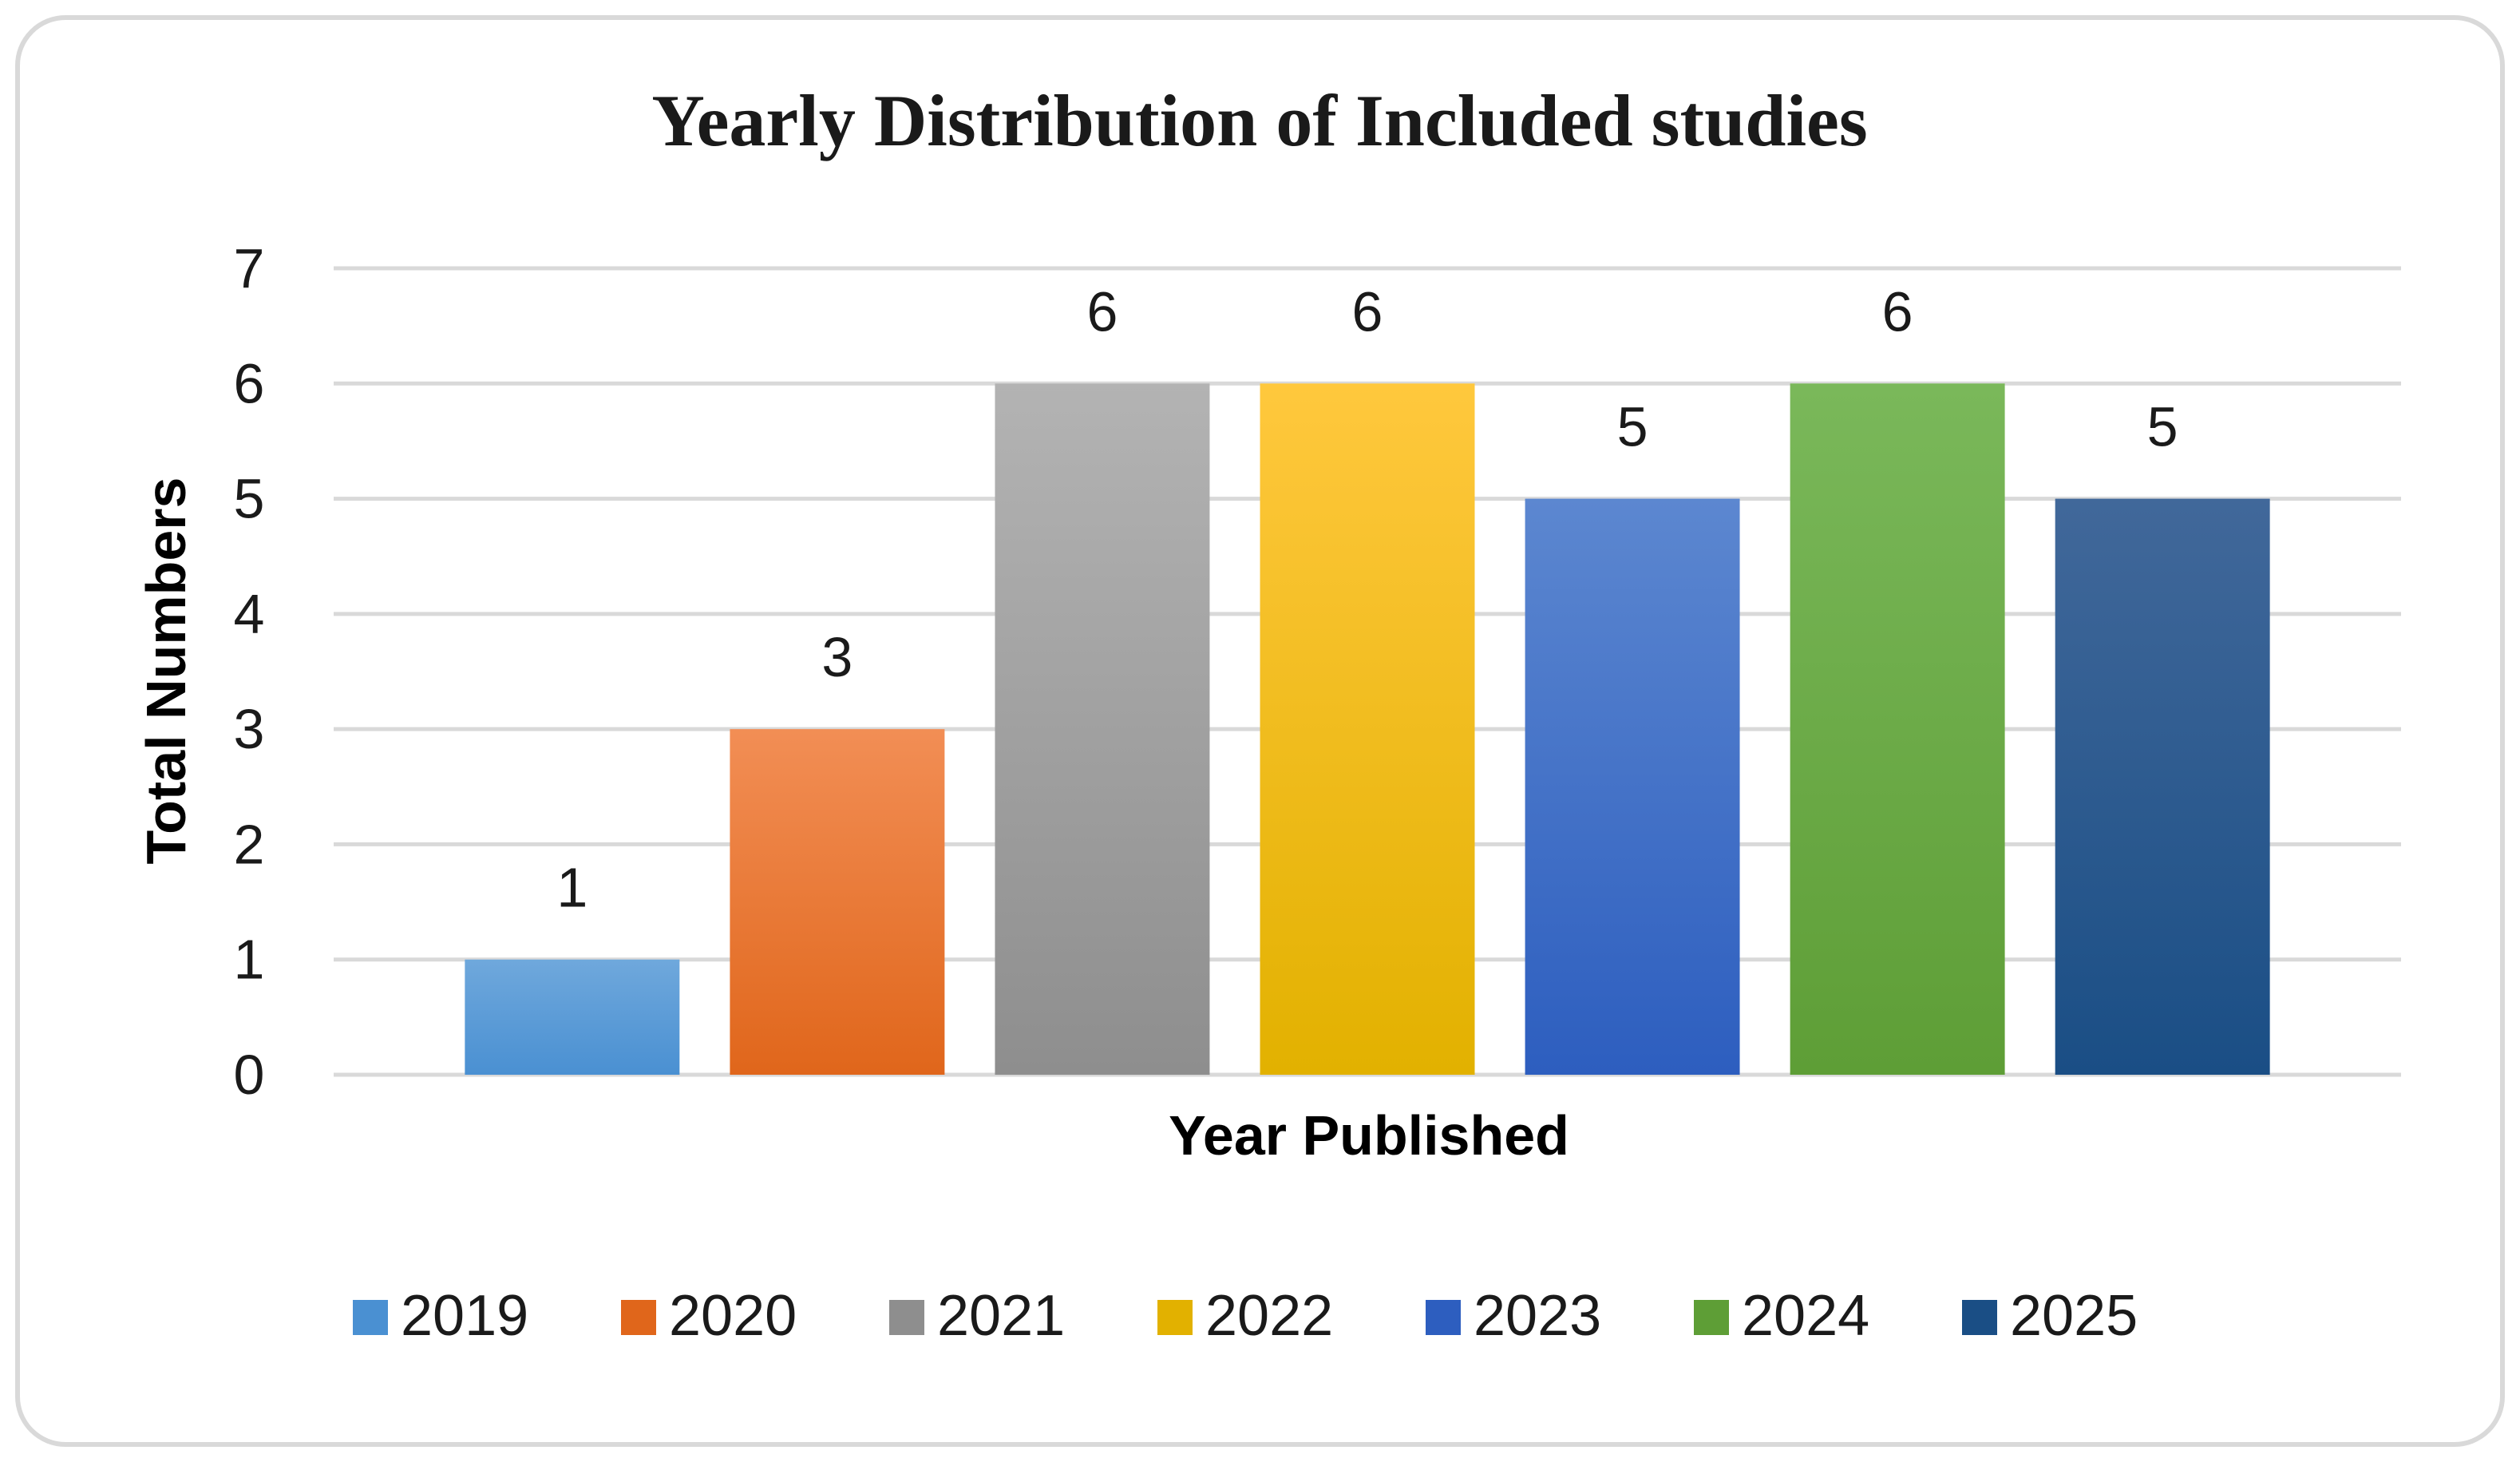  Describe the element at coordinates (1897, 729) in the screenshot. I see `bar-2024` at that location.